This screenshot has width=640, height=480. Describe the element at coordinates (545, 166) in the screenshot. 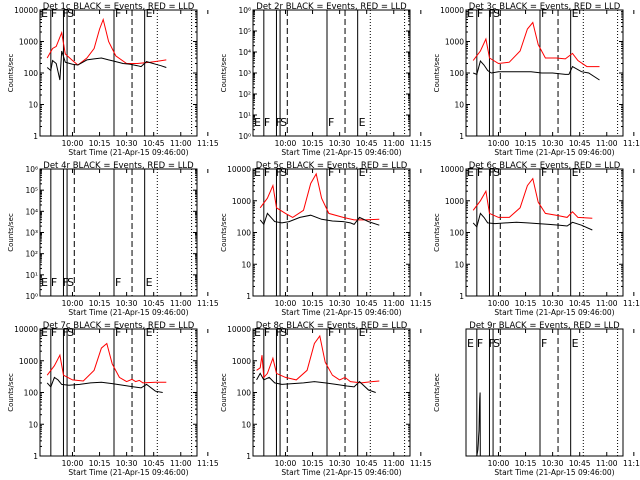

I see `panel-title: Det 6c BLACK = Events, RED = LLD` at that location.